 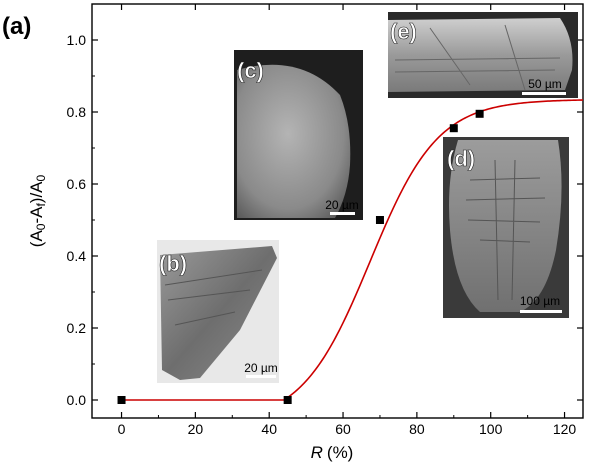 I want to click on inset-b-scale-label: 20 µm, so click(x=261, y=368).